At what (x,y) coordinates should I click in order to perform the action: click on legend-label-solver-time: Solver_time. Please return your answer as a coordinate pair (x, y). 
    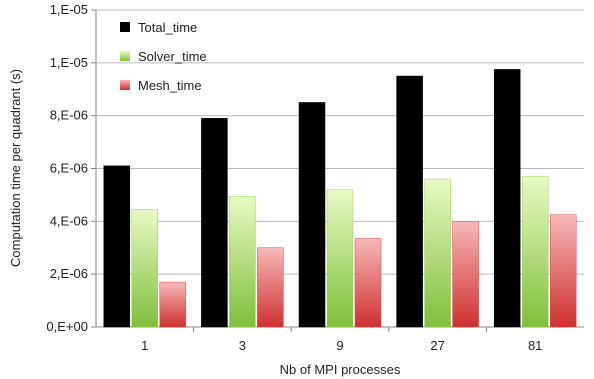
    Looking at the image, I should click on (172, 56).